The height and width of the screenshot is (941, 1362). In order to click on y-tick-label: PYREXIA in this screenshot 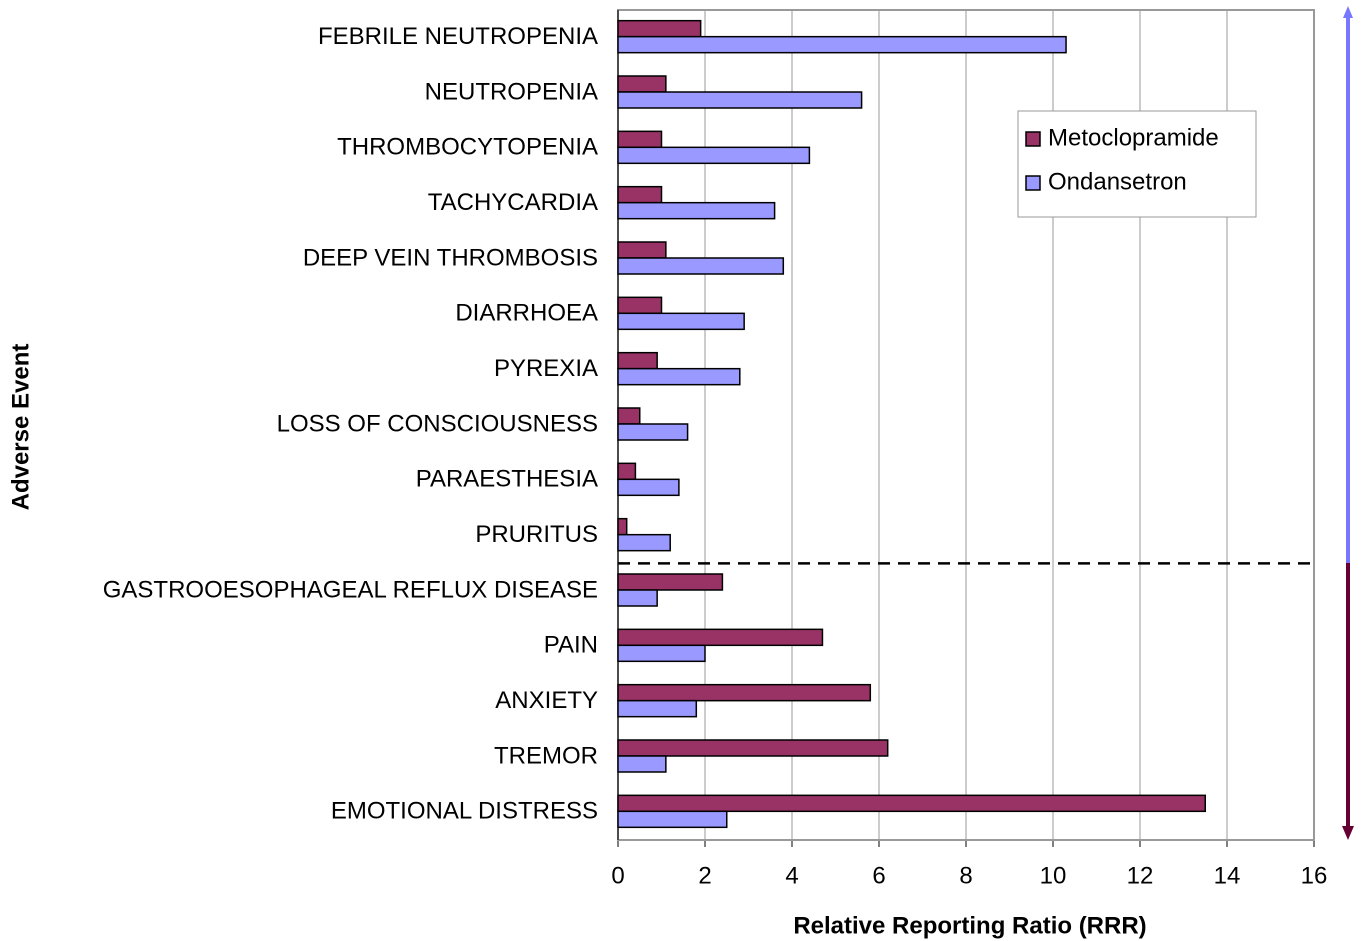, I will do `click(546, 368)`.